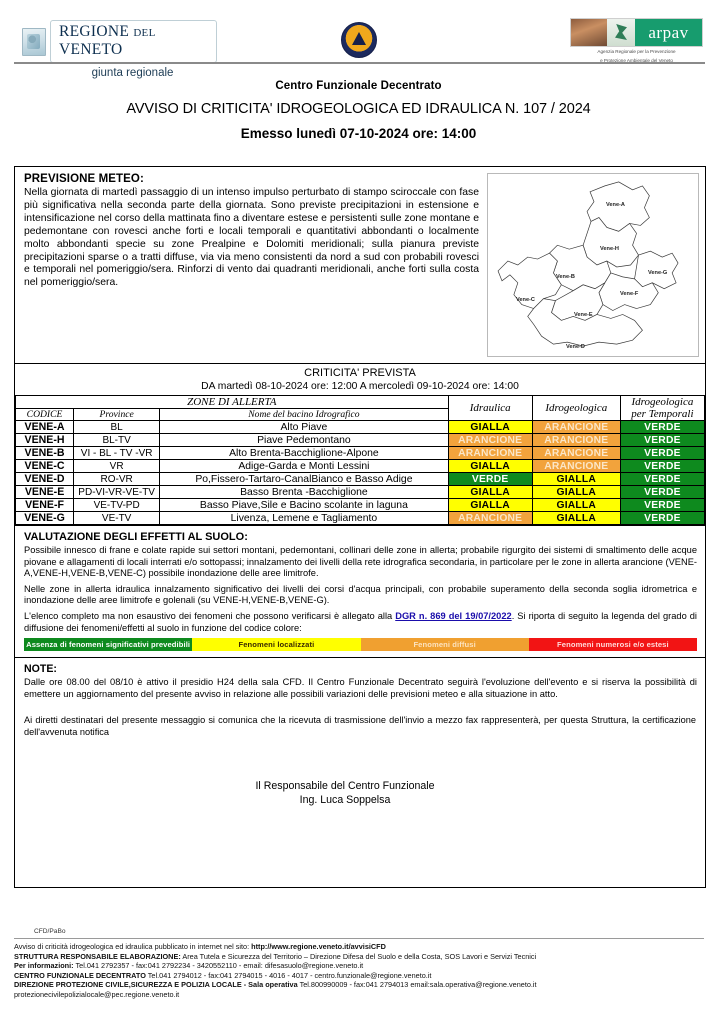 Image resolution: width=717 pixels, height=1024 pixels. I want to click on col-codice: CODICE, so click(44, 414).